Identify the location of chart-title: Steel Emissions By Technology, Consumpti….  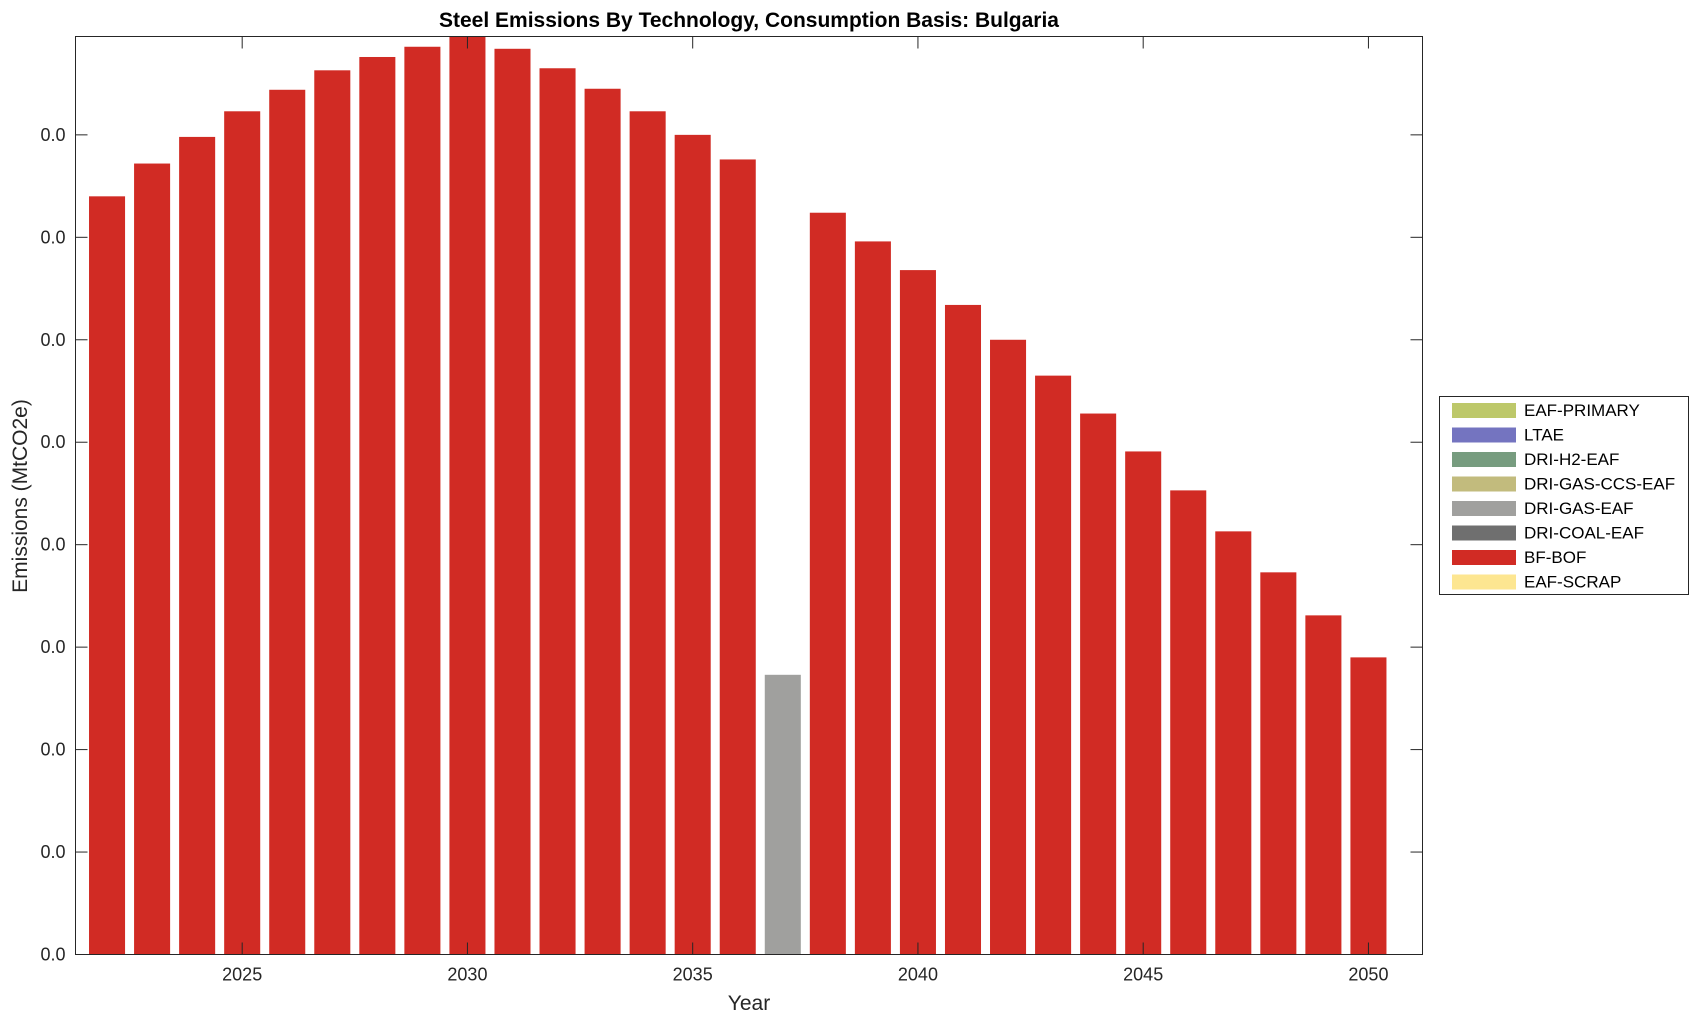
(749, 20).